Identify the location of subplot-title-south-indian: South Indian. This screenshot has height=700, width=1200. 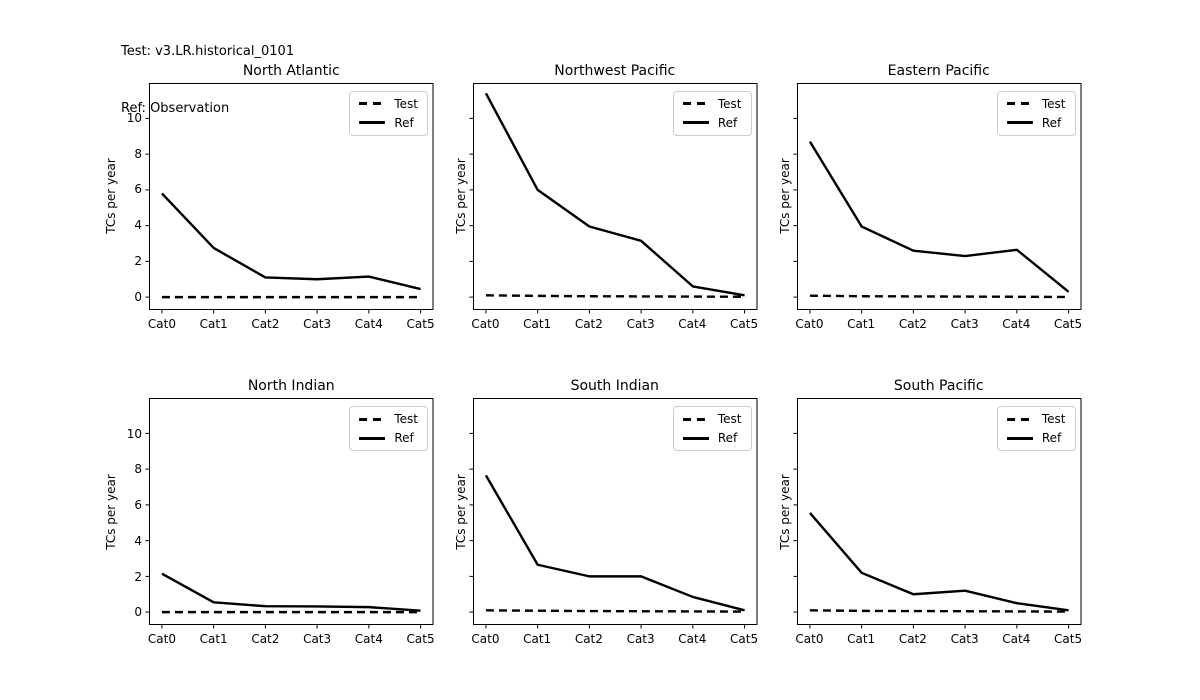
(614, 386).